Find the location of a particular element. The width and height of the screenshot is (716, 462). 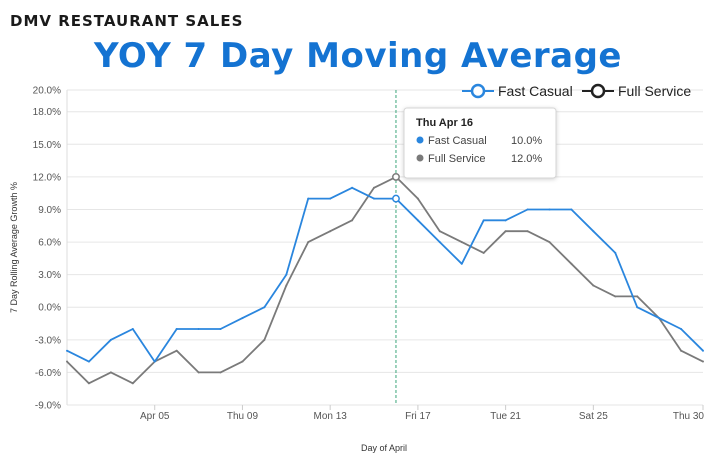

legend-marker-full-service is located at coordinates (598, 91).